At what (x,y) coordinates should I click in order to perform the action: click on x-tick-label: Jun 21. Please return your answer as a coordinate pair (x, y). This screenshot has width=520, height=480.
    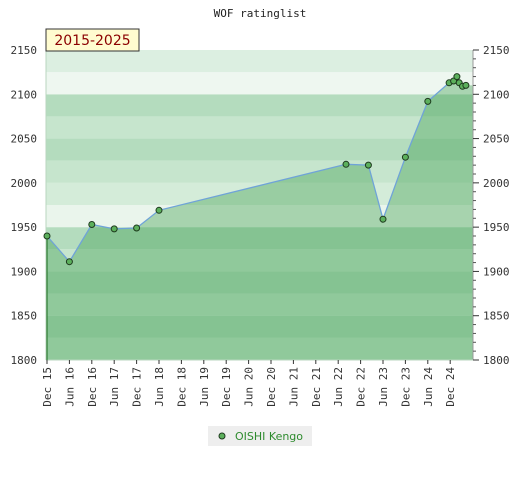
    Looking at the image, I should click on (293, 387).